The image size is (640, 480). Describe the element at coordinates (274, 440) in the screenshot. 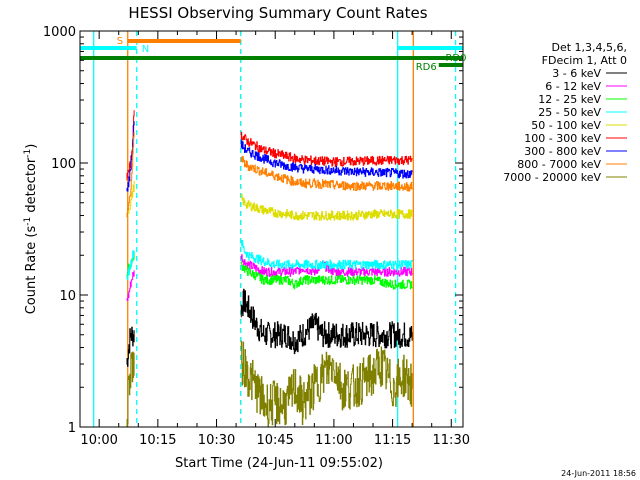

I see `x-tick-label: 10:45` at that location.